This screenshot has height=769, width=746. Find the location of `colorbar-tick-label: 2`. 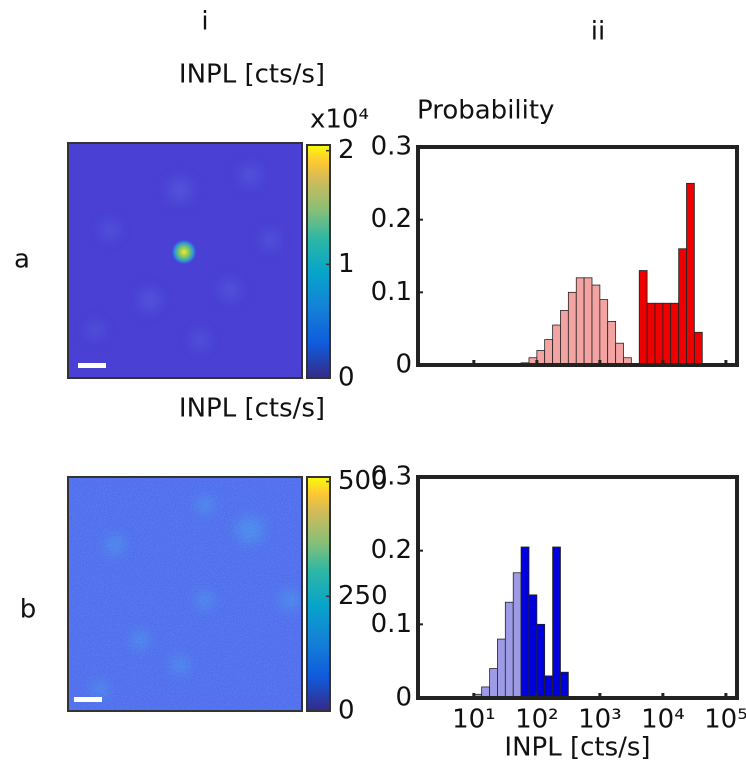

colorbar-tick-label: 2 is located at coordinates (346, 150).